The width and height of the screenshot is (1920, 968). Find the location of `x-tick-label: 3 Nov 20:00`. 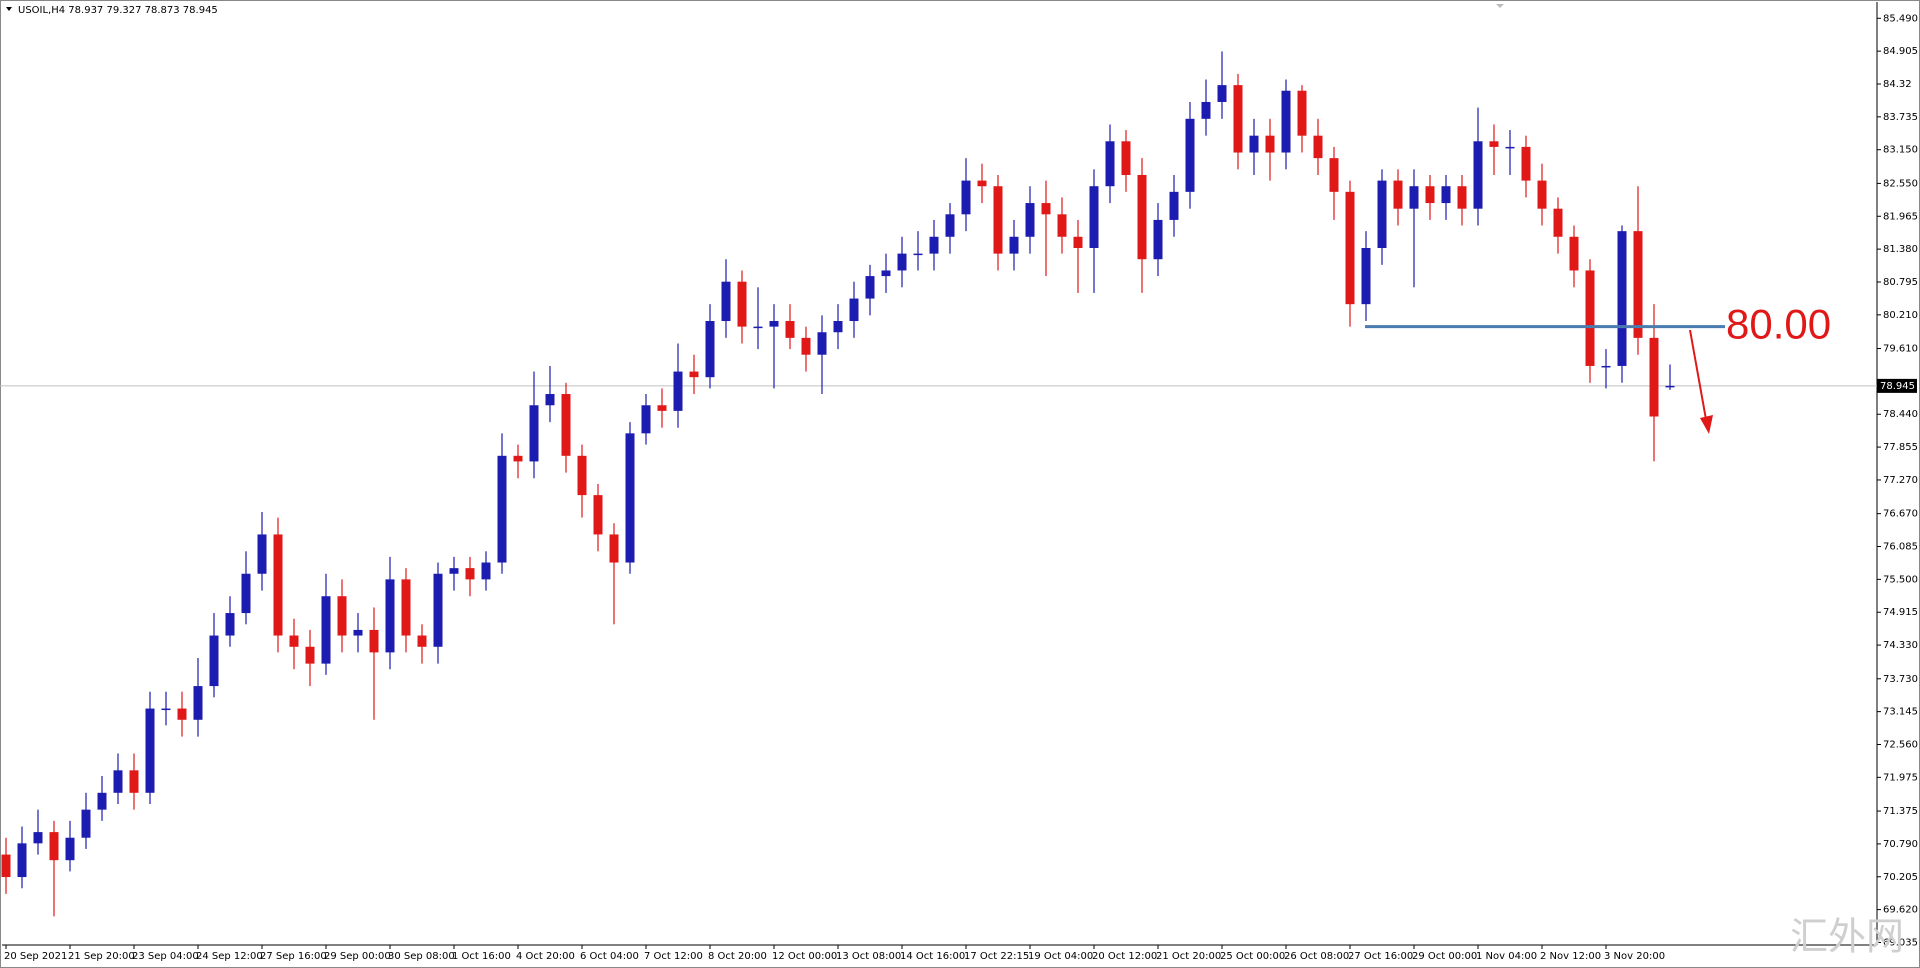

x-tick-label: 3 Nov 20:00 is located at coordinates (1634, 956).